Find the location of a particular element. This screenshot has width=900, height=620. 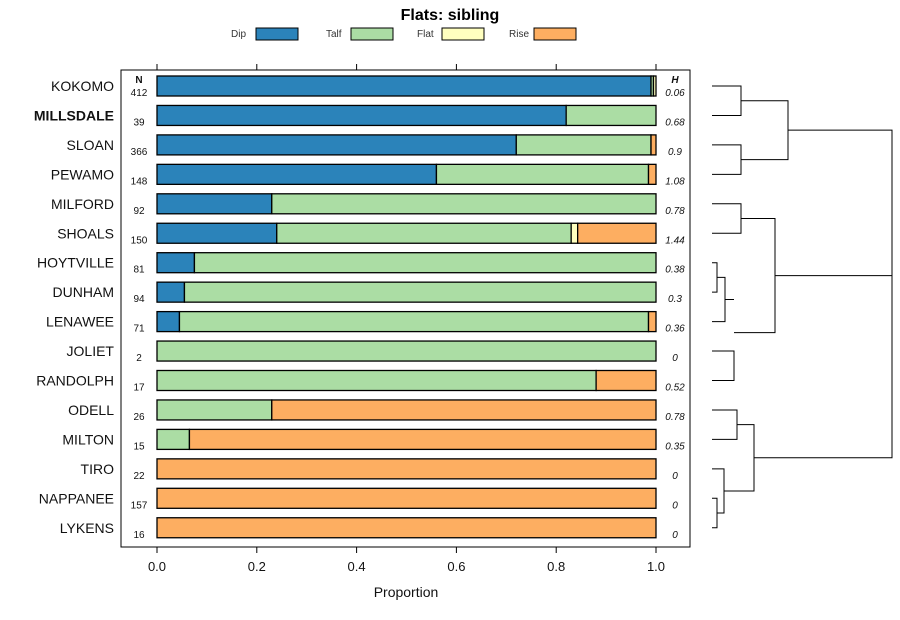

row-tiro: TIRO 22 0 is located at coordinates (379, 470).